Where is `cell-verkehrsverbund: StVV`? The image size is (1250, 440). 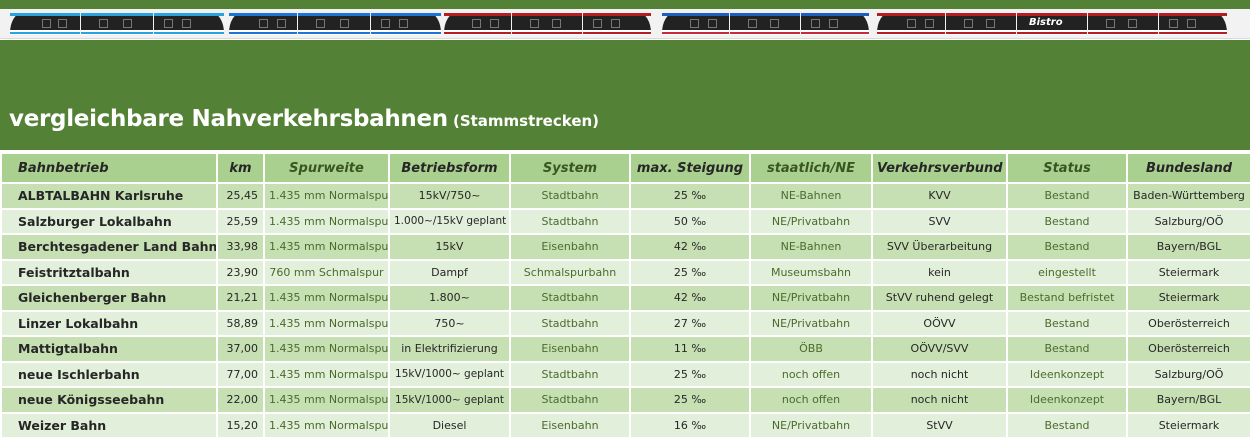 cell-verkehrsverbund: StVV is located at coordinates (939, 425).